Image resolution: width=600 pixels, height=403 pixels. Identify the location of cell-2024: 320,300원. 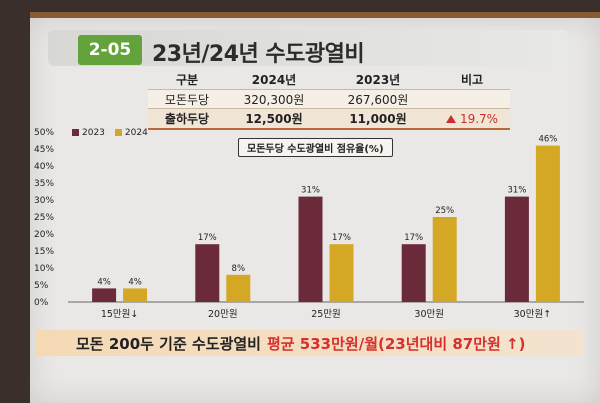
(274, 100).